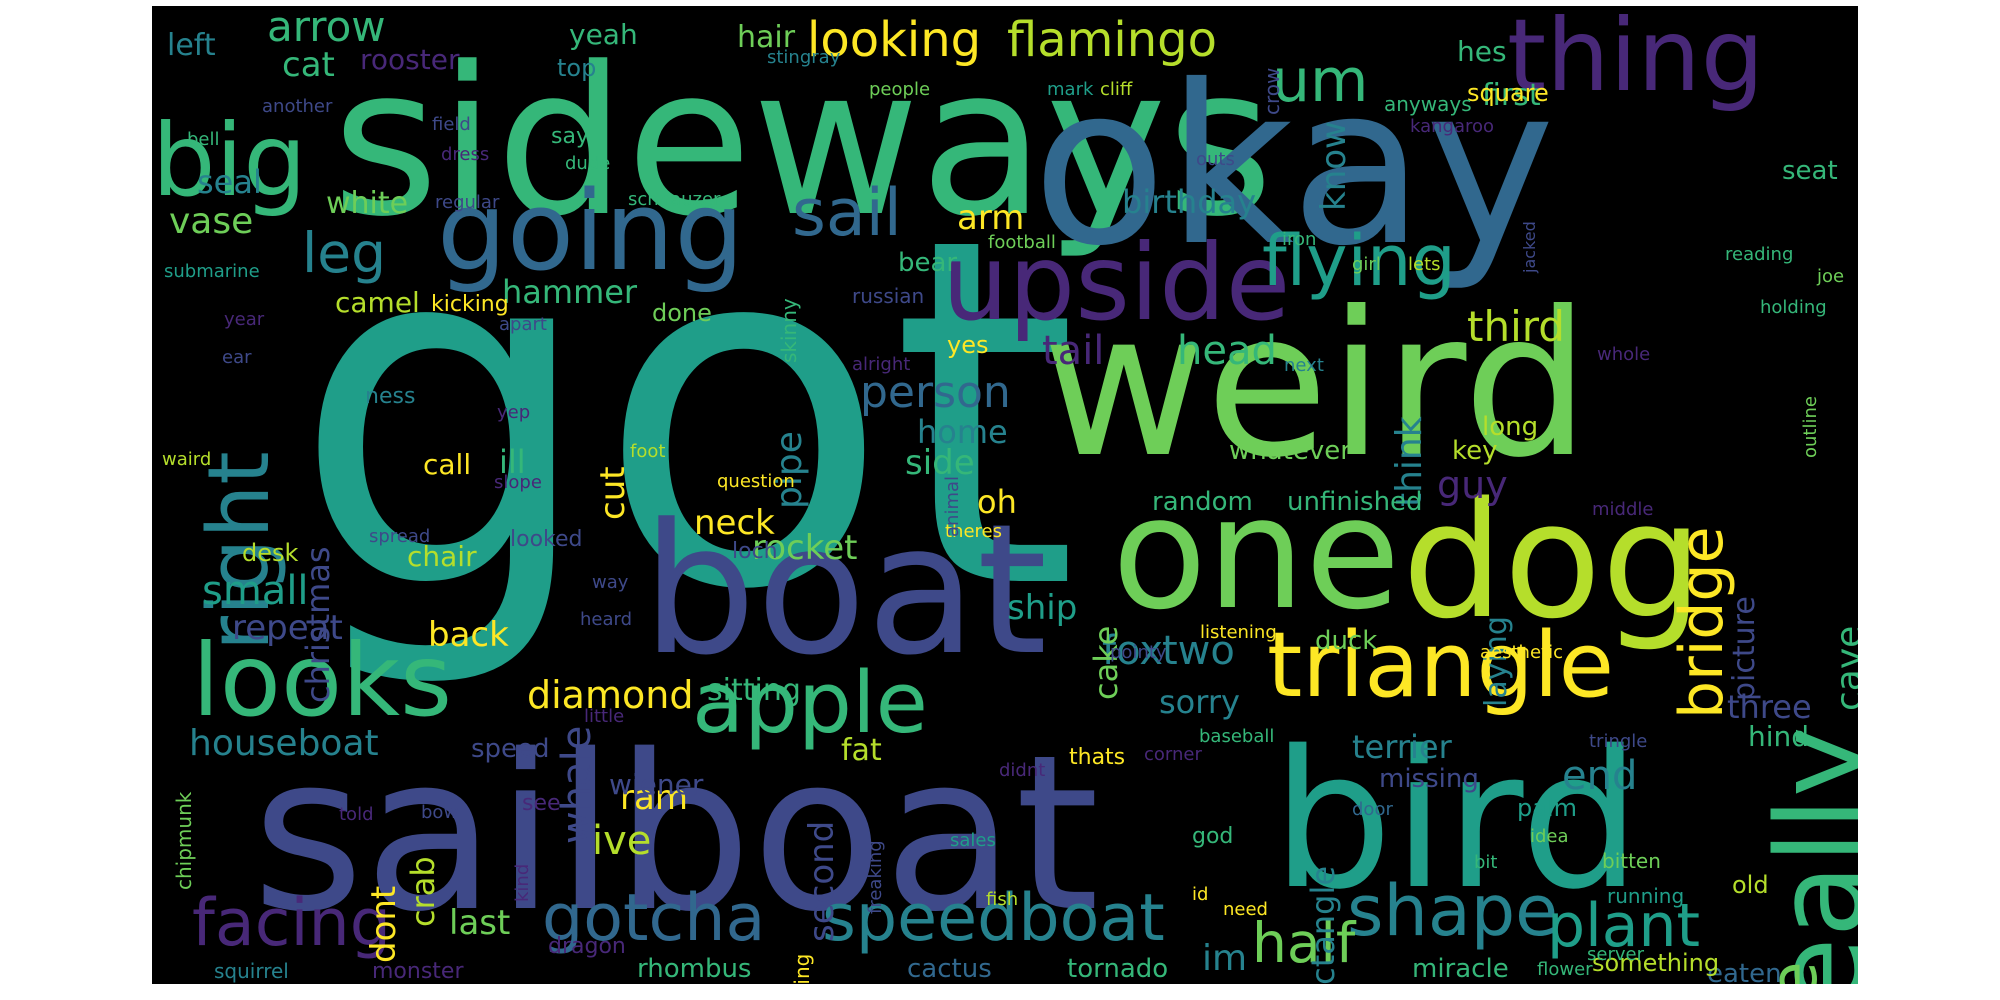  I want to click on word-dog: dog, so click(1553, 560).